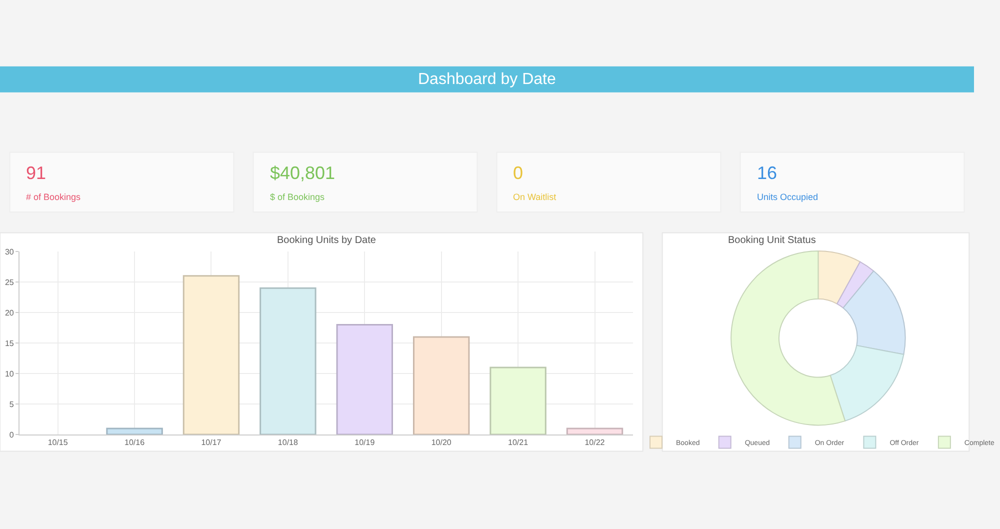 This screenshot has width=1000, height=529. Describe the element at coordinates (9, 282) in the screenshot. I see `y-tick-label: 25` at that location.